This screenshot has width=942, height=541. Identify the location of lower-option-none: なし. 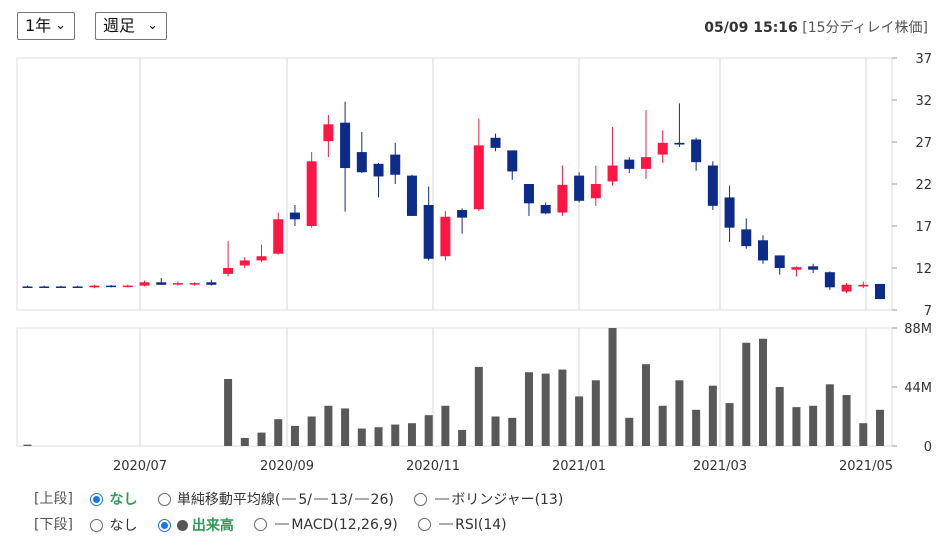
(113, 525).